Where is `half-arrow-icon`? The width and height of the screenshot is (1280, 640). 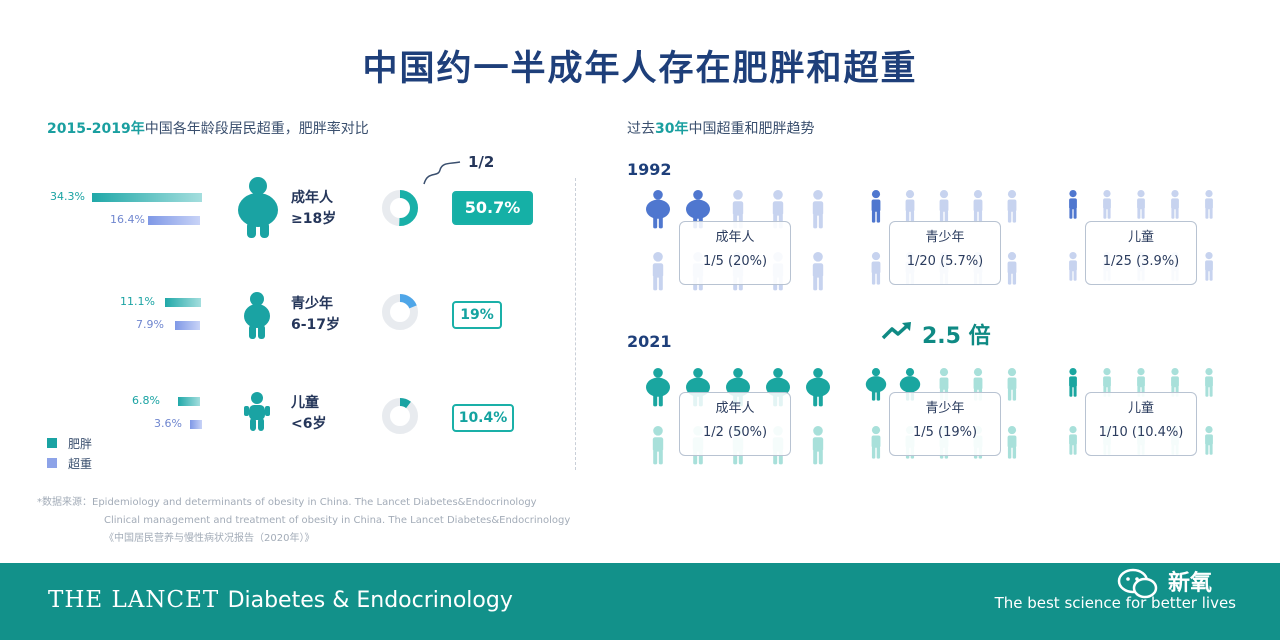
half-arrow-icon is located at coordinates (442, 173).